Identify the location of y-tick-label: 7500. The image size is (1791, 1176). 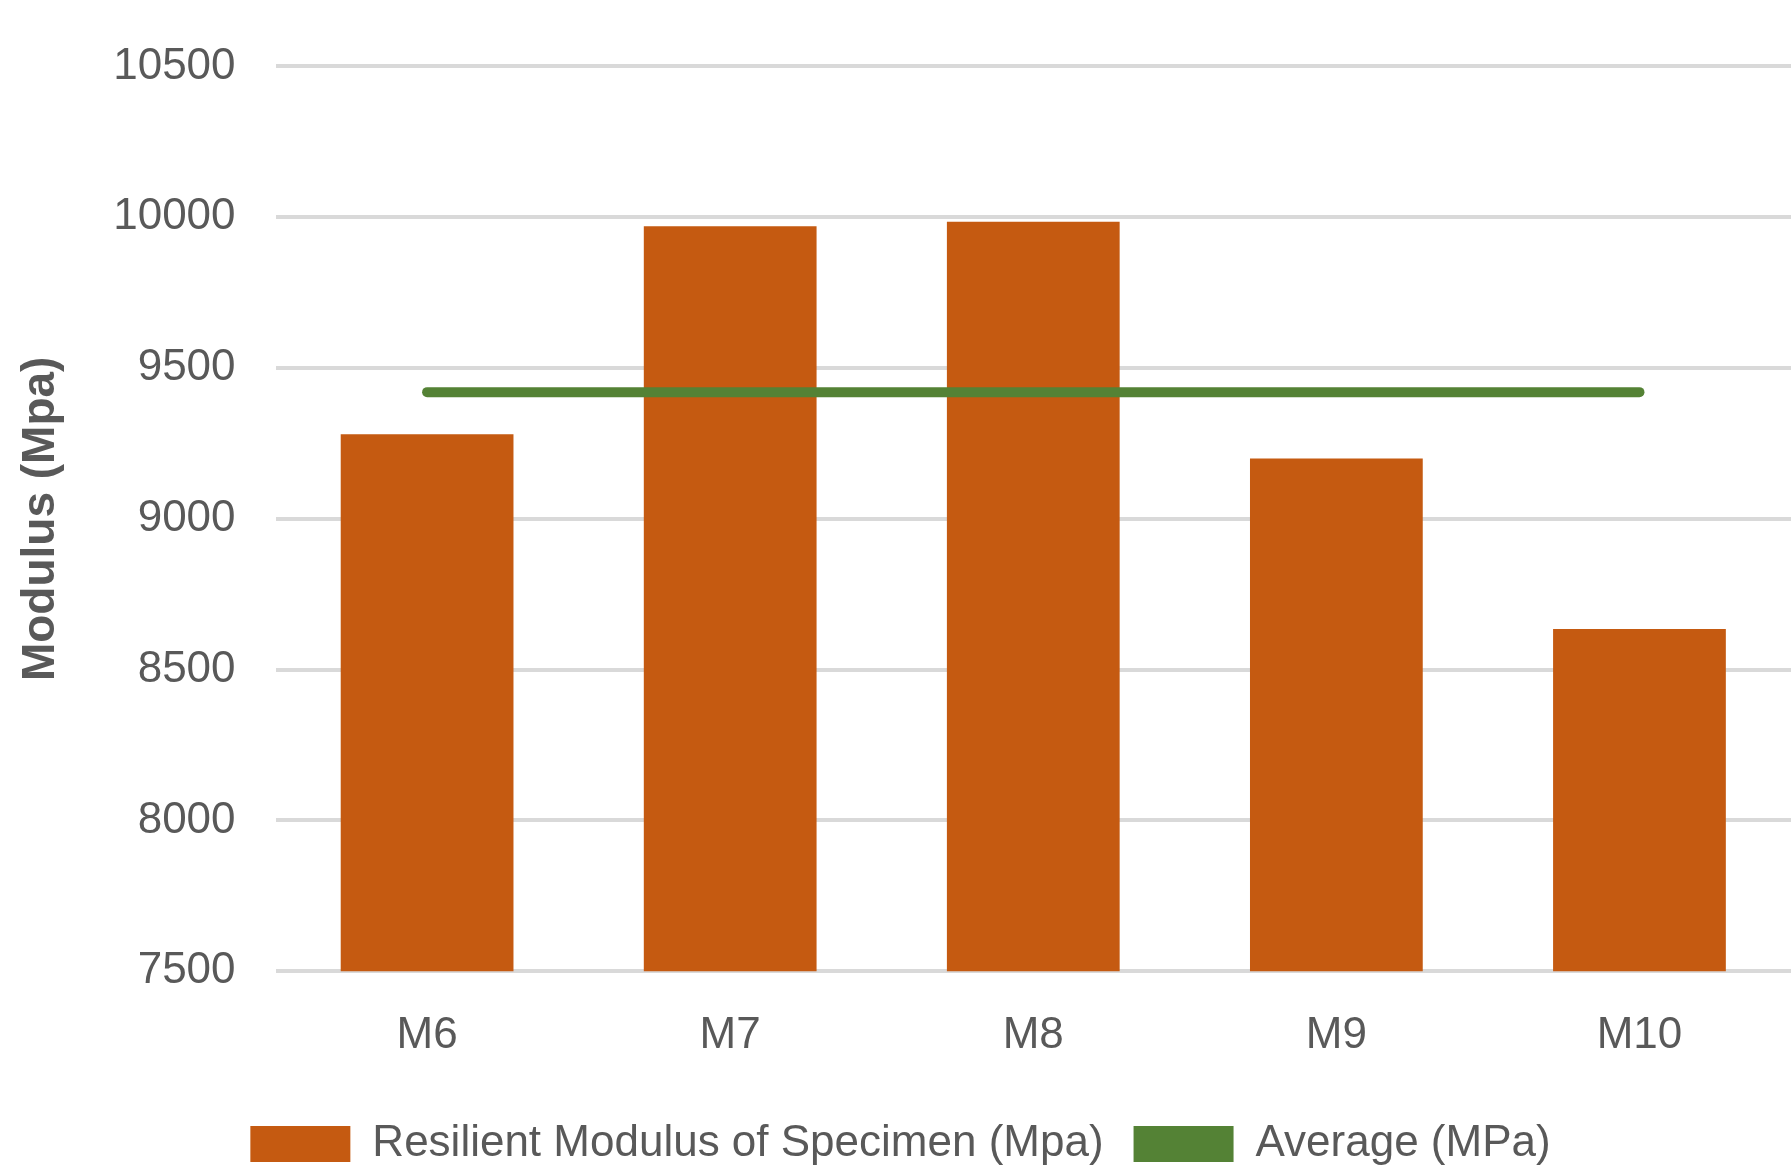
(186, 968).